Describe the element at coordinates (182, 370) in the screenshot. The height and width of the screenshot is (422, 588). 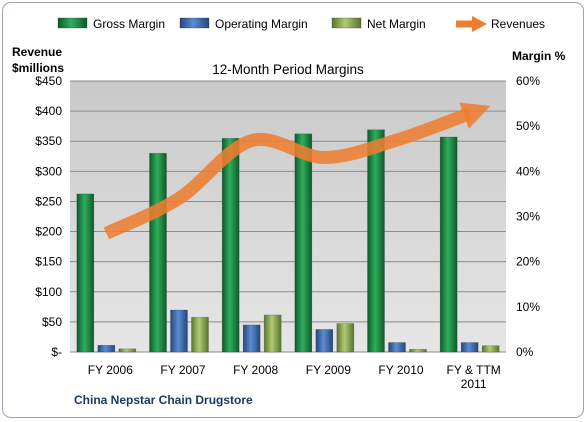
I see `x-tick-label: FY 2007` at that location.